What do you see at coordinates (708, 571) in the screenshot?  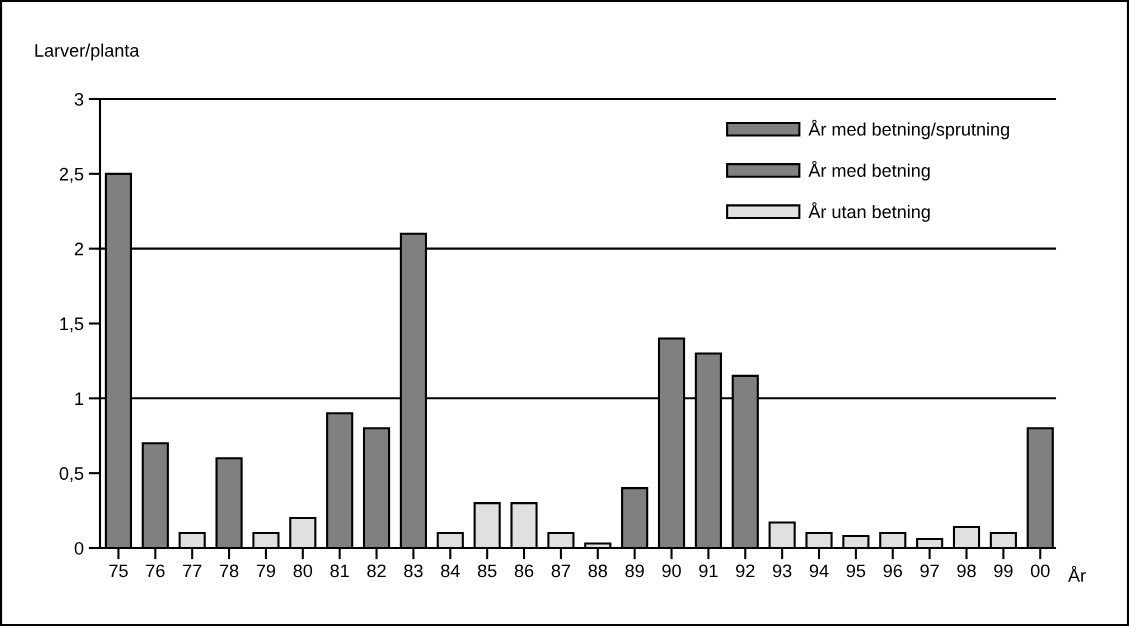 I see `x-tick-label: 91` at bounding box center [708, 571].